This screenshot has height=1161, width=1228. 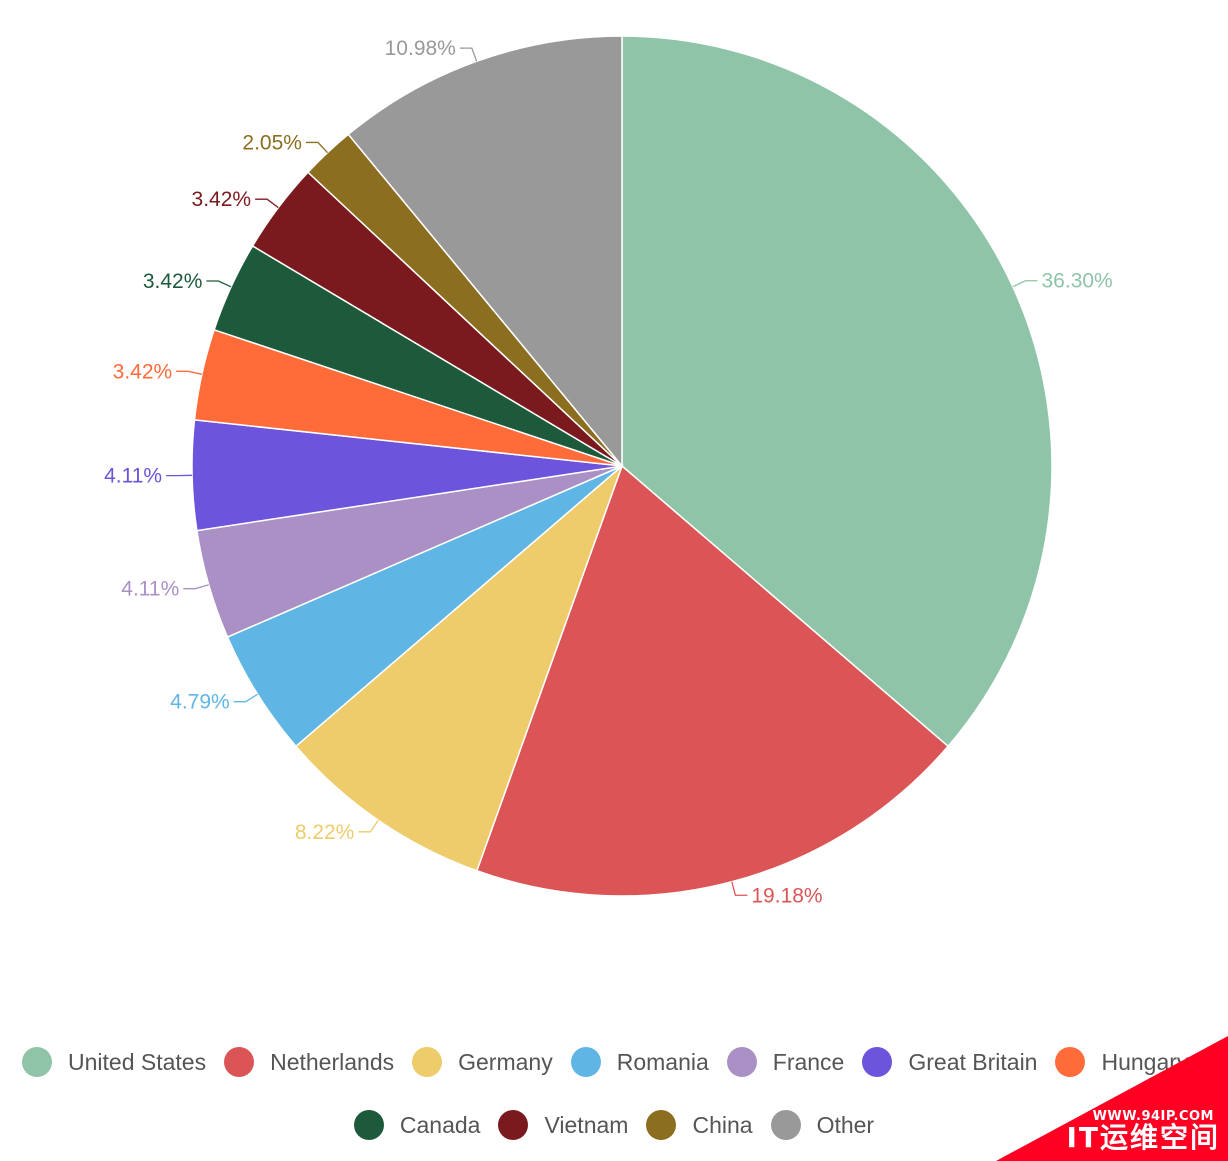 What do you see at coordinates (973, 1061) in the screenshot?
I see `legend-label: Great Britain` at bounding box center [973, 1061].